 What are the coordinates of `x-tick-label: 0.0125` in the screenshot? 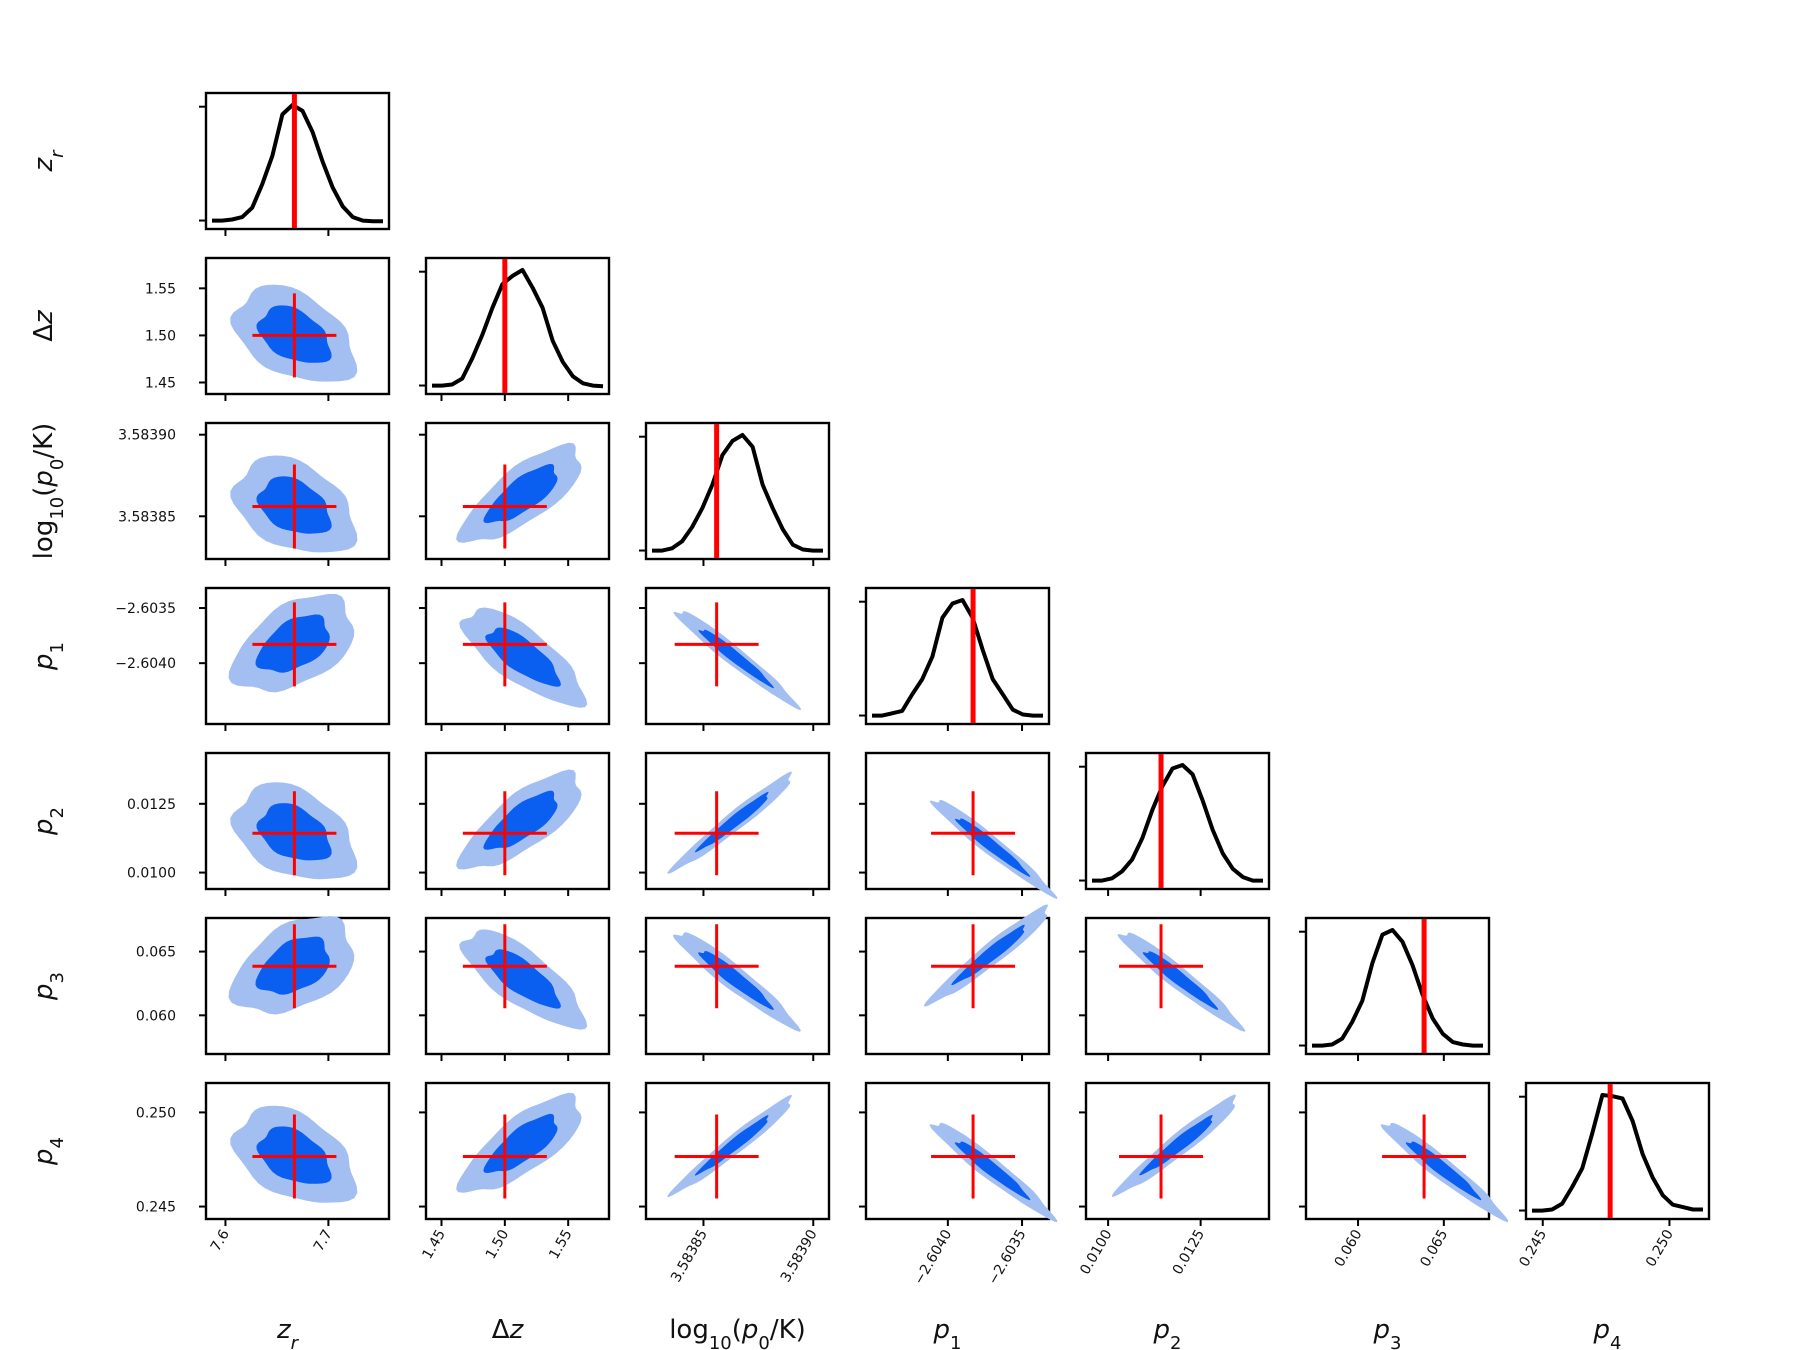 It's located at (1189, 1252).